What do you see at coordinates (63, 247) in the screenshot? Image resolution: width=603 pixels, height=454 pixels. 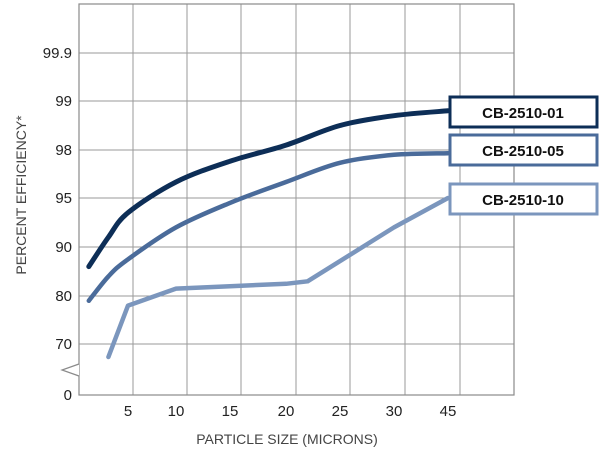 I see `y-tick-label: 90` at bounding box center [63, 247].